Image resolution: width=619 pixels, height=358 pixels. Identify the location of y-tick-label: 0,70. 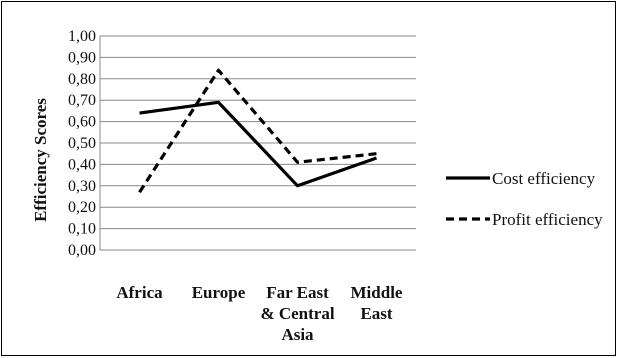
(82, 100).